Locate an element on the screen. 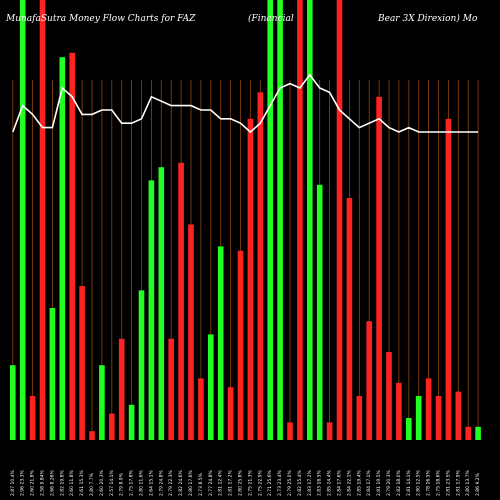 Image resolution: width=500 pixels, height=500 pixels. x-tick-label: 2.84 17.6% is located at coordinates (340, 483).